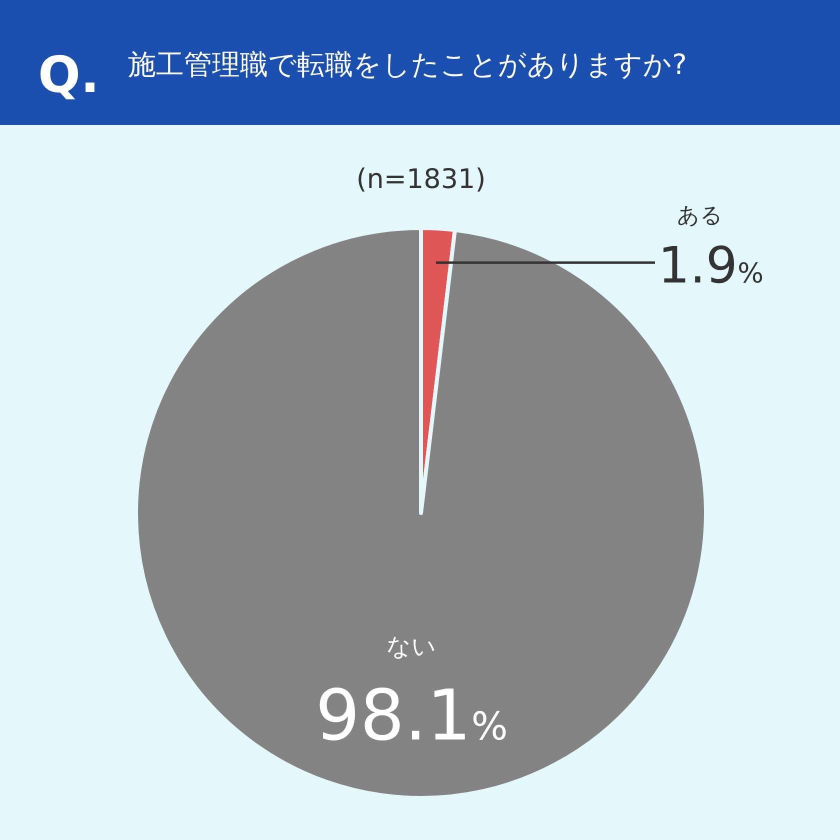 The height and width of the screenshot is (840, 840). I want to click on data-label: 1.9%, so click(711, 265).